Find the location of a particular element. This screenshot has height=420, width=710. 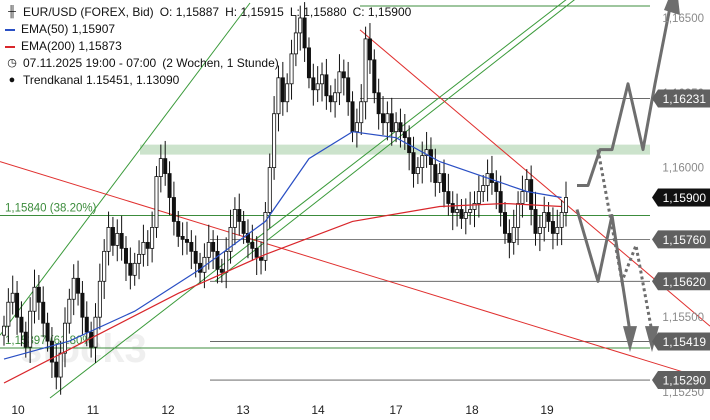

legend-range-note: (2 Wochen, 1 Stunde) is located at coordinates (220, 63).